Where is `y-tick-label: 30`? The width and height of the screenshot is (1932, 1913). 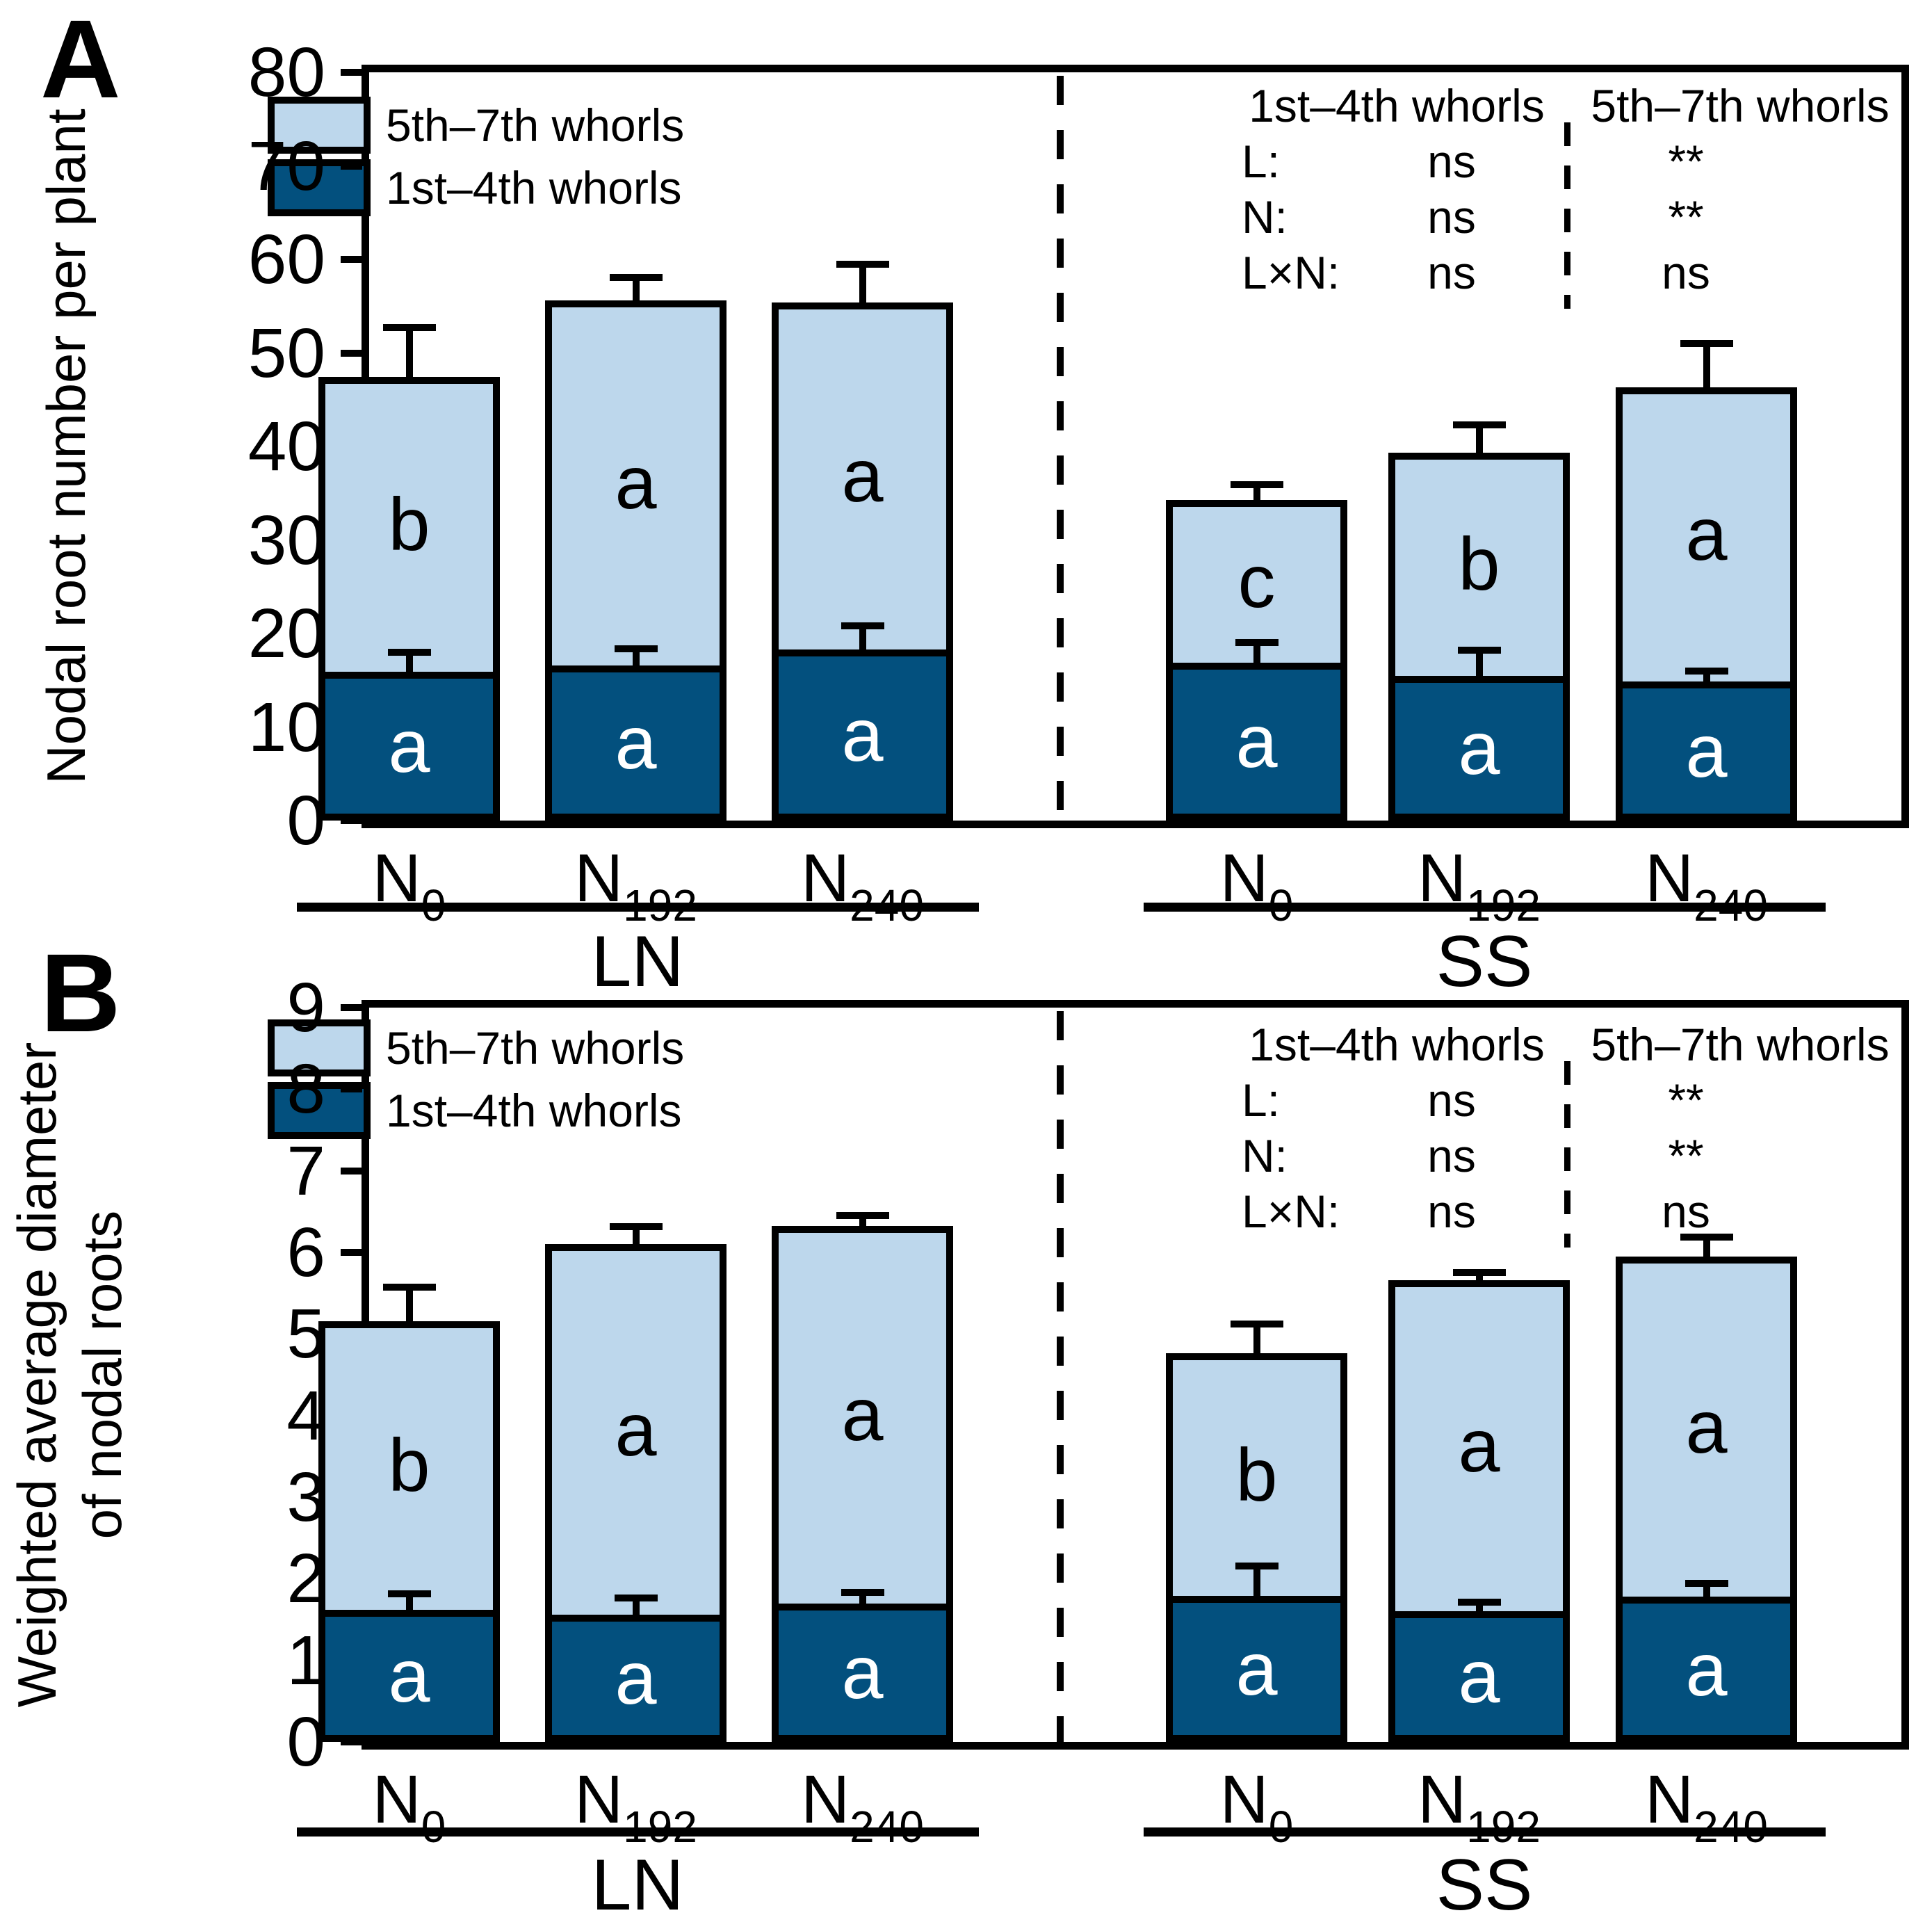
y-tick-label: 30 is located at coordinates (286, 540).